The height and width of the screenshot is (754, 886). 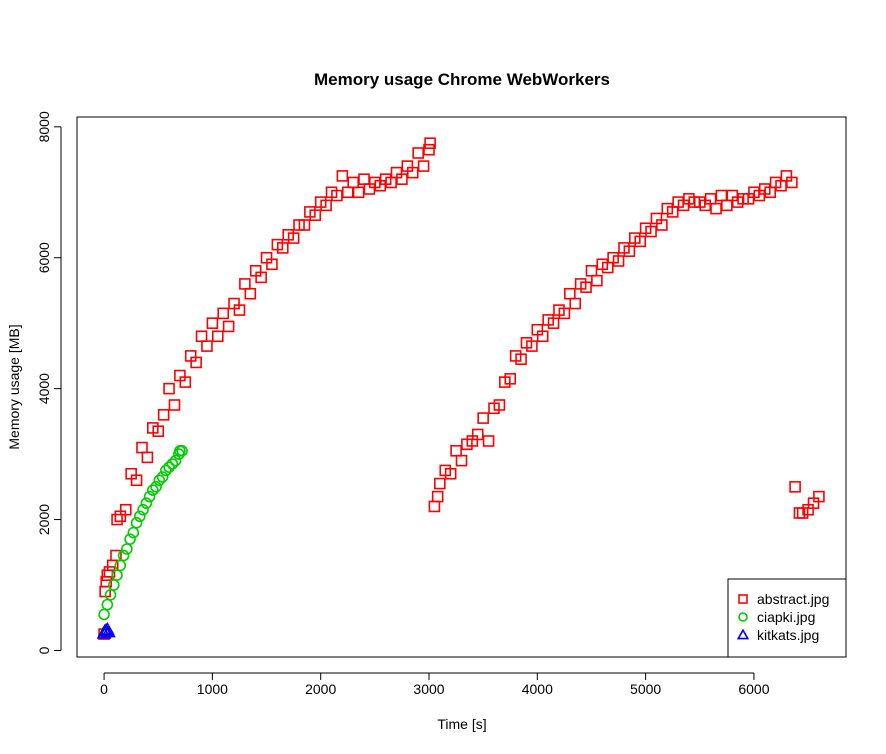 What do you see at coordinates (44, 388) in the screenshot?
I see `y-tick-label: 4000` at bounding box center [44, 388].